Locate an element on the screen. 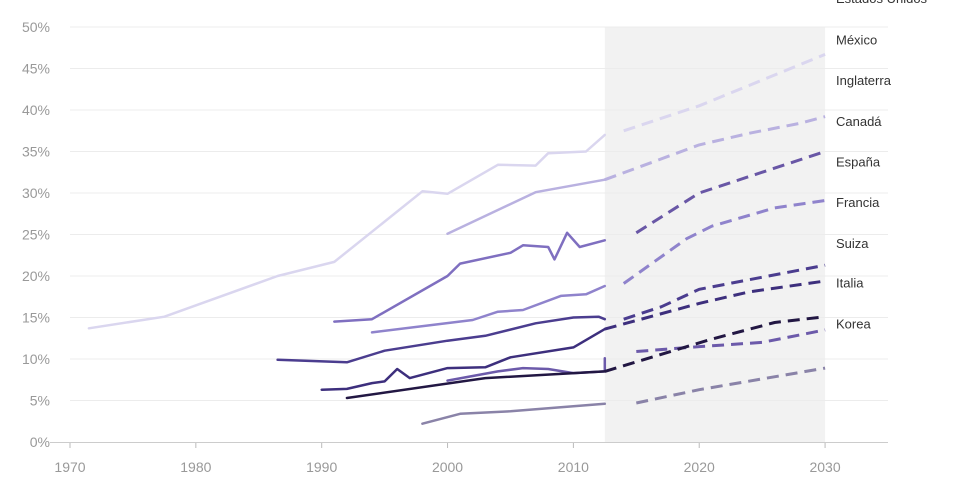  series-projection-espana is located at coordinates (724, 242).